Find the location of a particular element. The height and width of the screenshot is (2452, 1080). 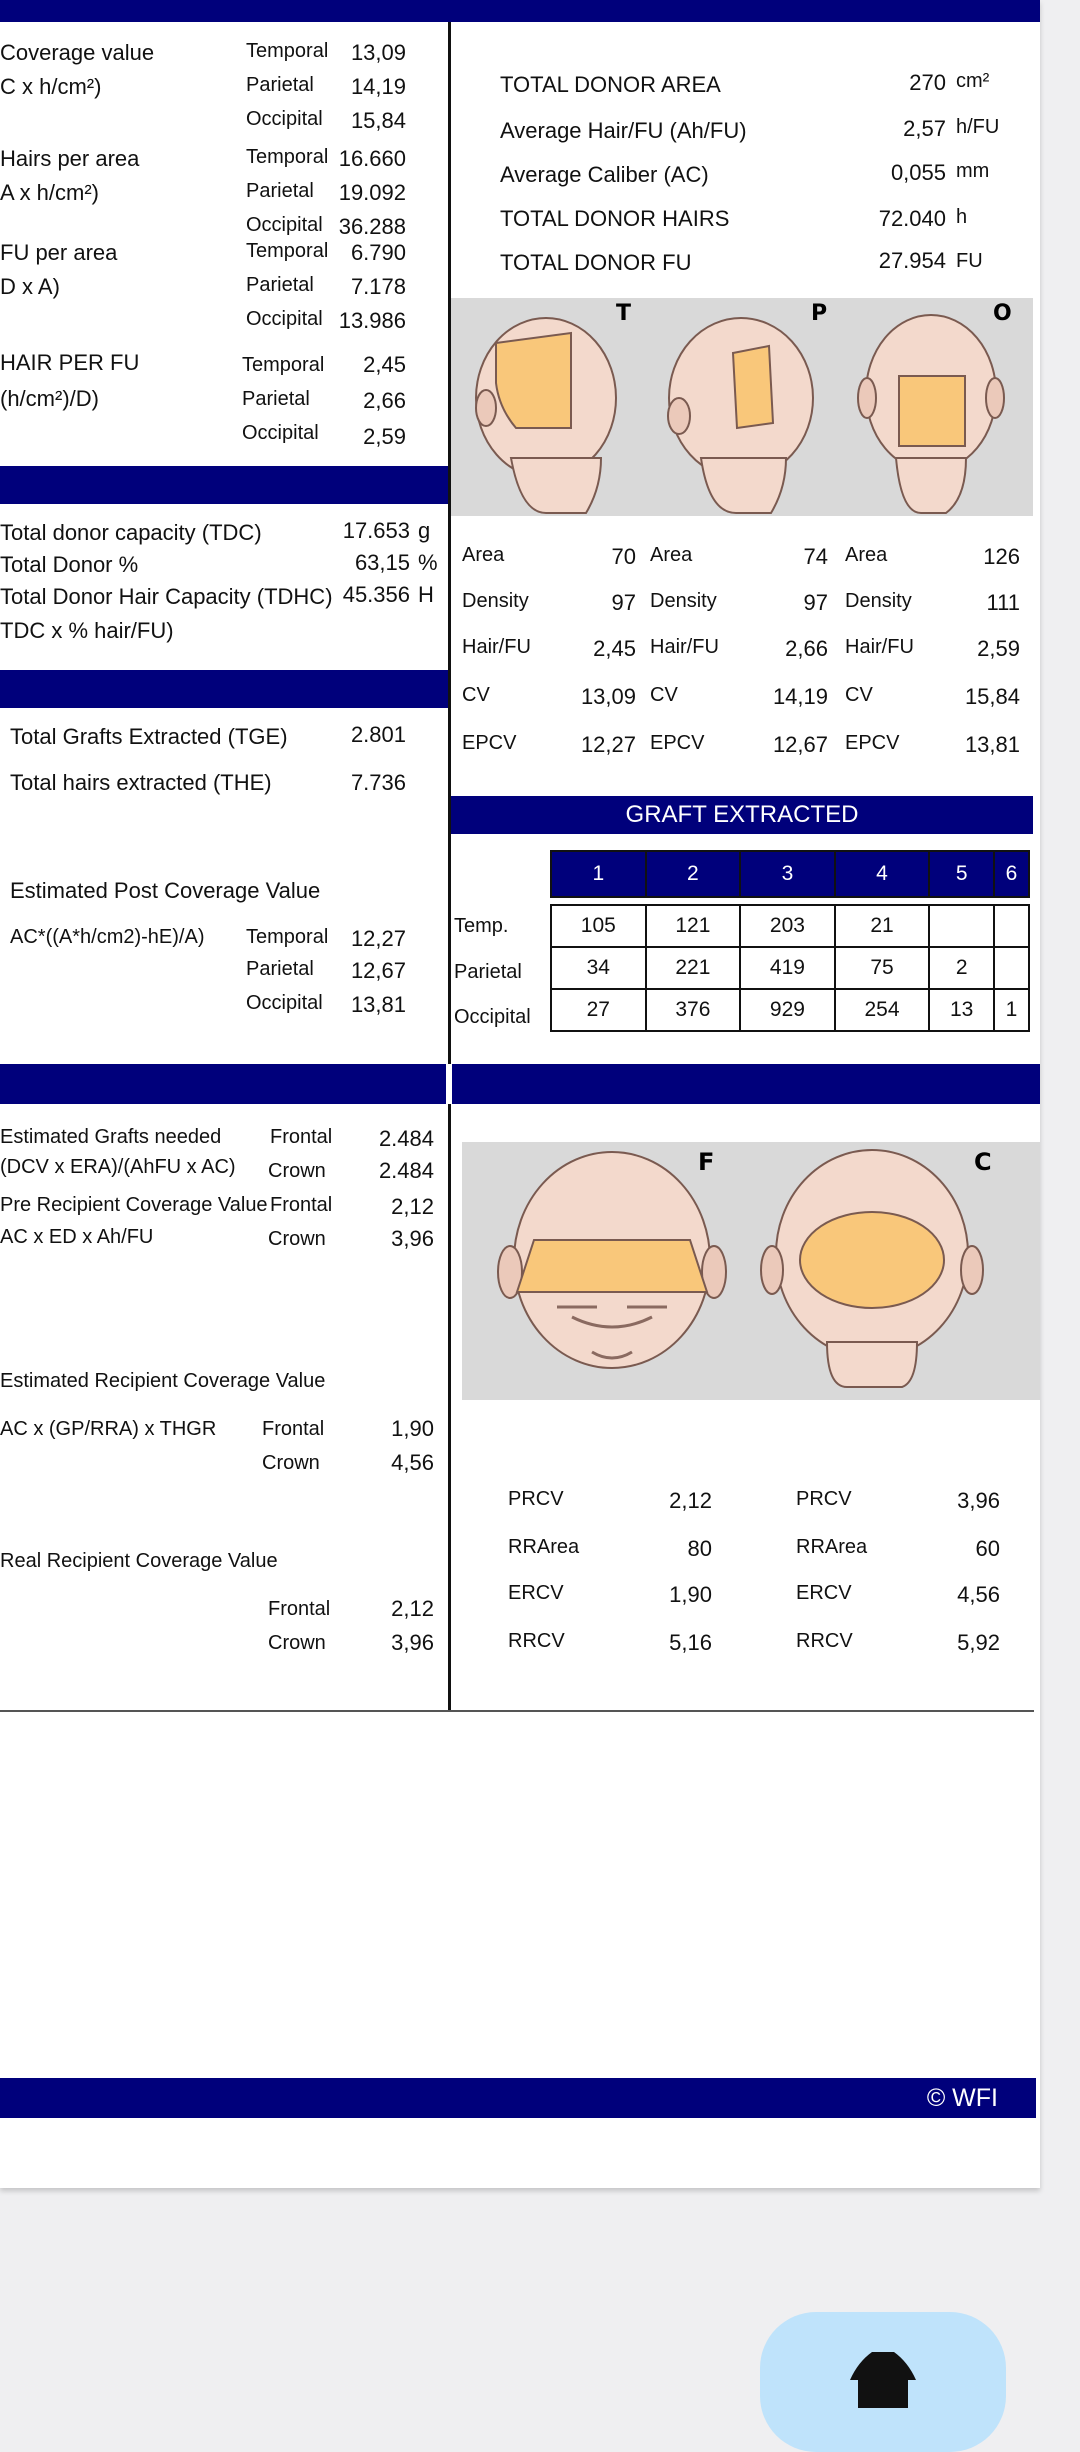

occipital-stat-label: Density is located at coordinates (878, 601).